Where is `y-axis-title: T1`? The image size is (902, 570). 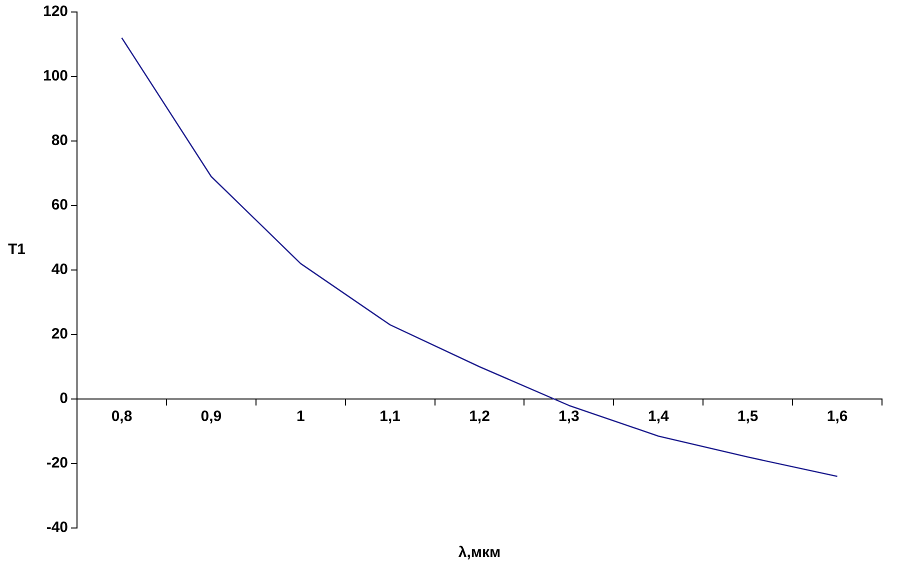
y-axis-title: T1 is located at coordinates (17, 249).